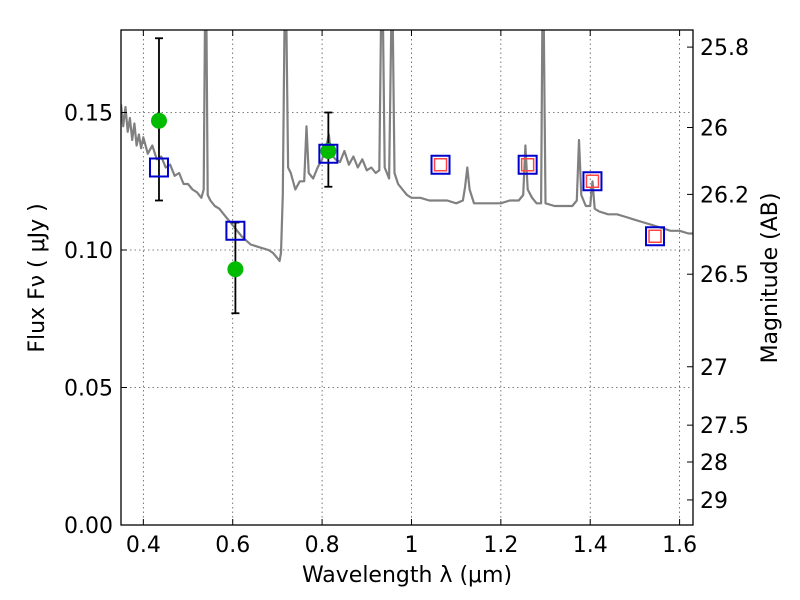 The height and width of the screenshot is (600, 800). Describe the element at coordinates (714, 501) in the screenshot. I see `y2-tick-label: 29` at that location.